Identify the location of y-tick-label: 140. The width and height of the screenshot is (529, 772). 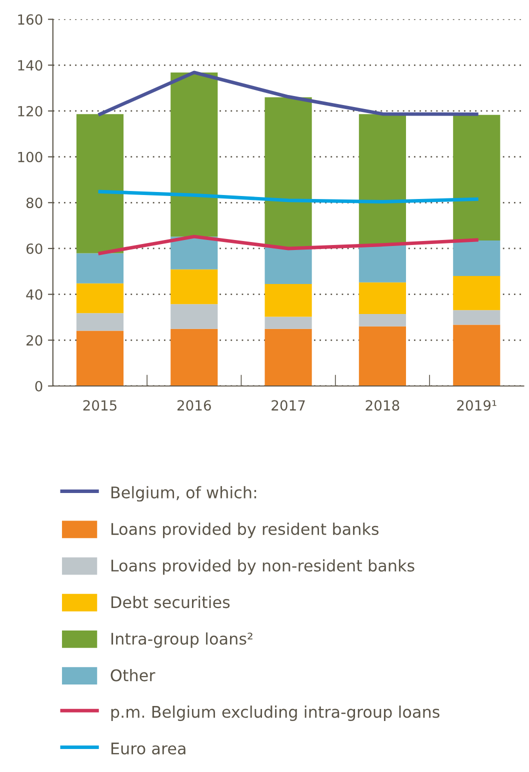
(30, 65).